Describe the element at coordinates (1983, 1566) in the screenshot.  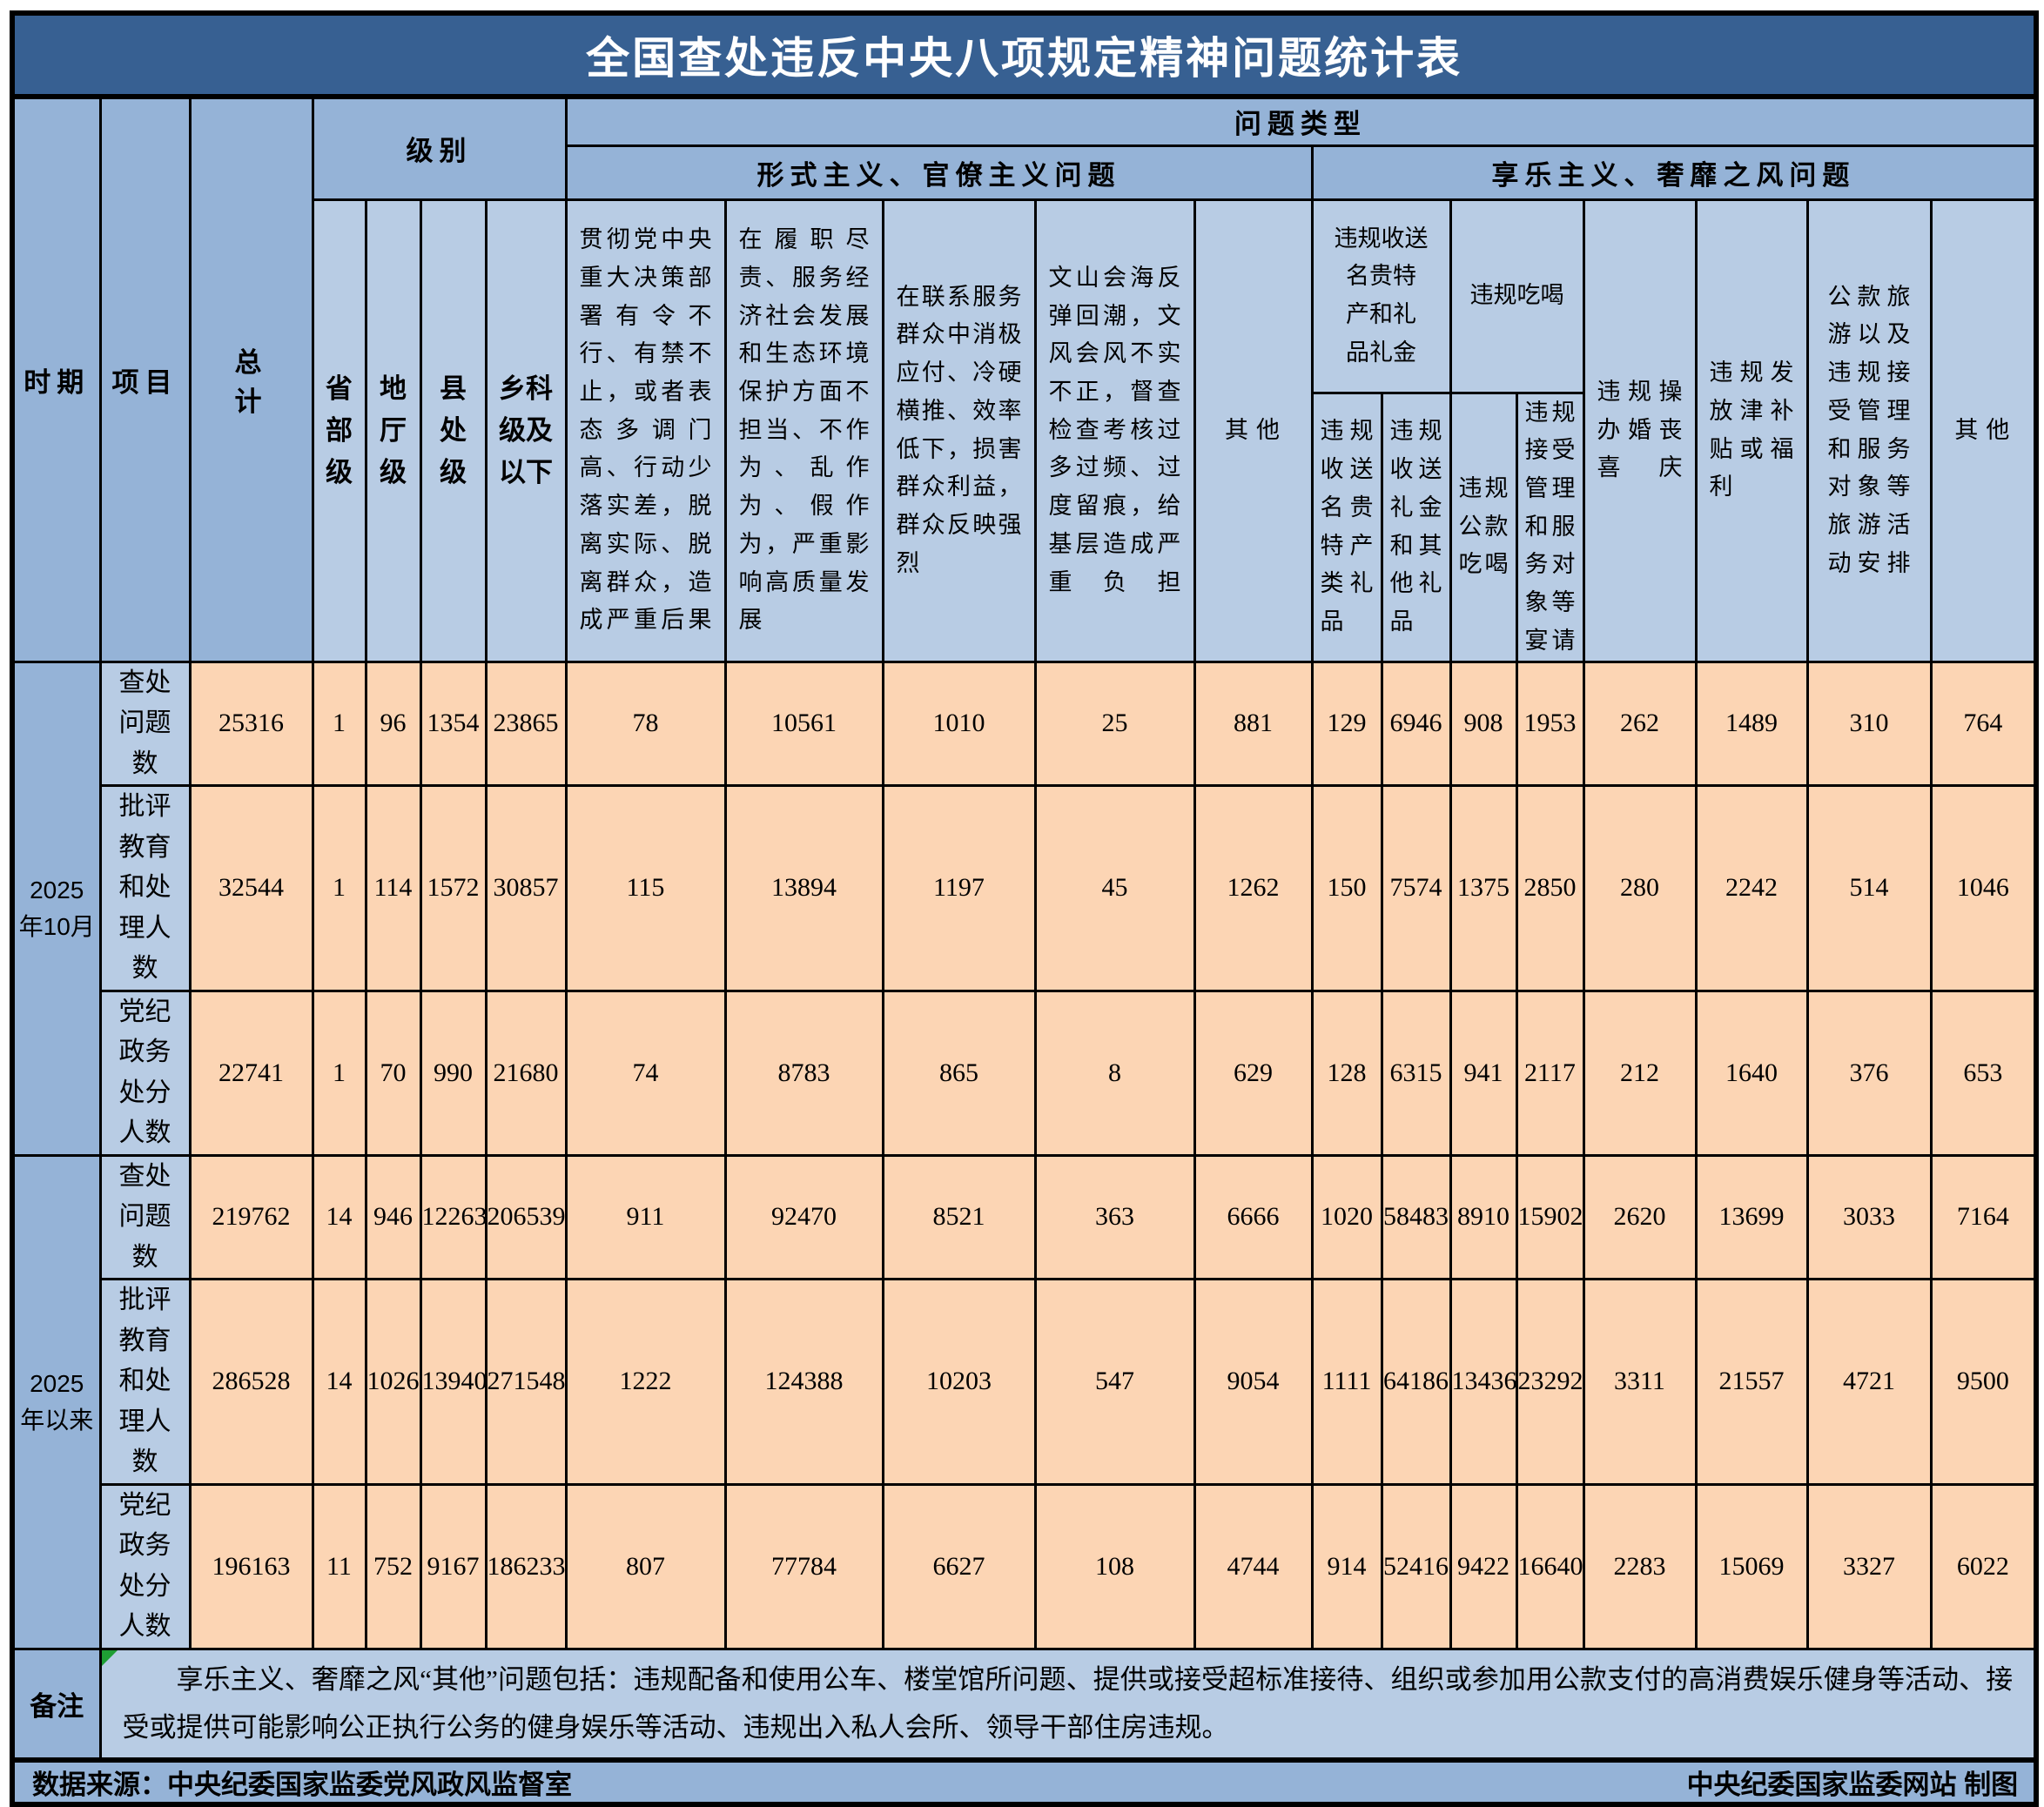
I see `data-cell: 6022` at that location.